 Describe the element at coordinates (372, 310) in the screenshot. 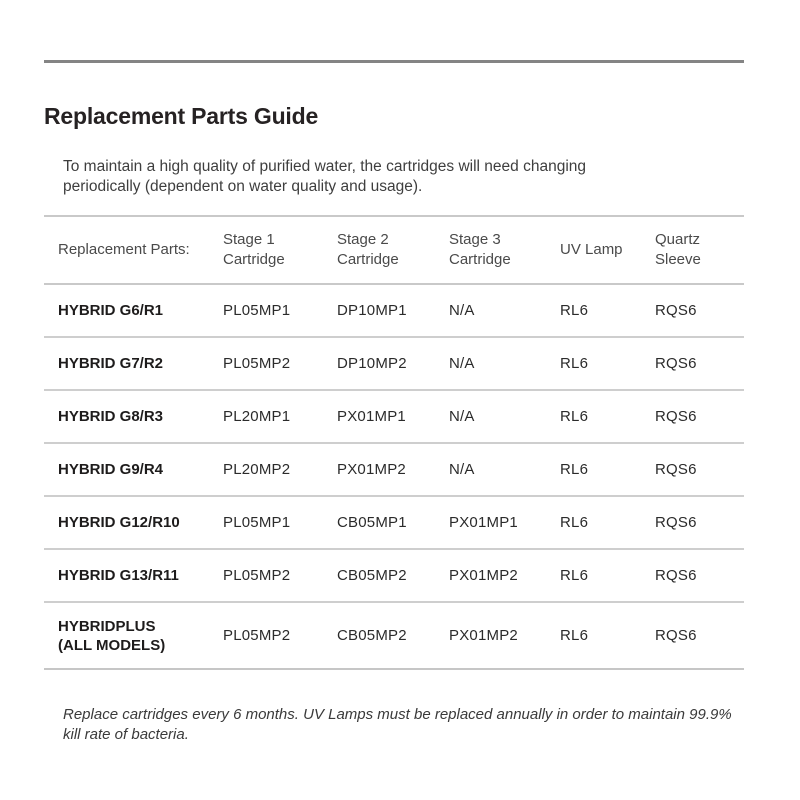

I see `stage2-cartridge-cell: DP10MP1` at that location.